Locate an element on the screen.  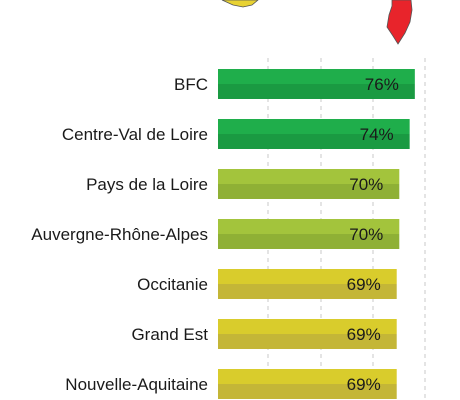
category-label: Grand Est is located at coordinates (169, 334).